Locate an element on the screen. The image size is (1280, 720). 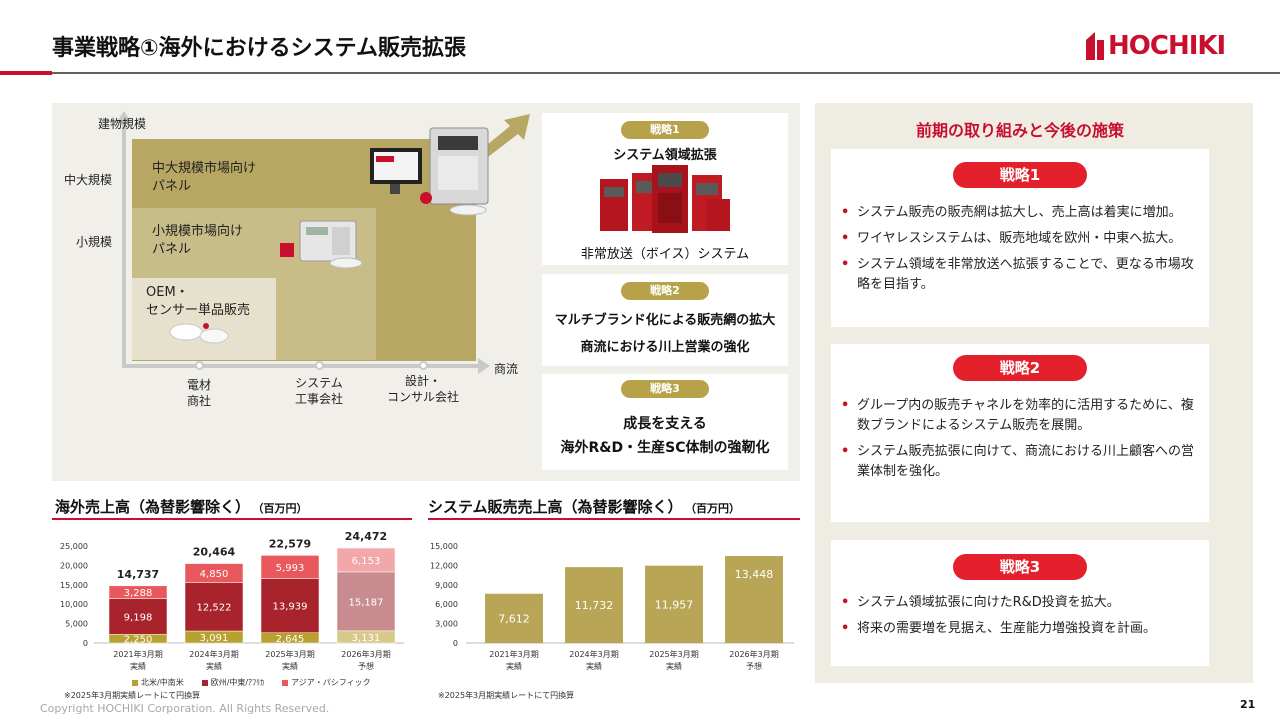
growth-arrow-icon is located at coordinates (503, 137).